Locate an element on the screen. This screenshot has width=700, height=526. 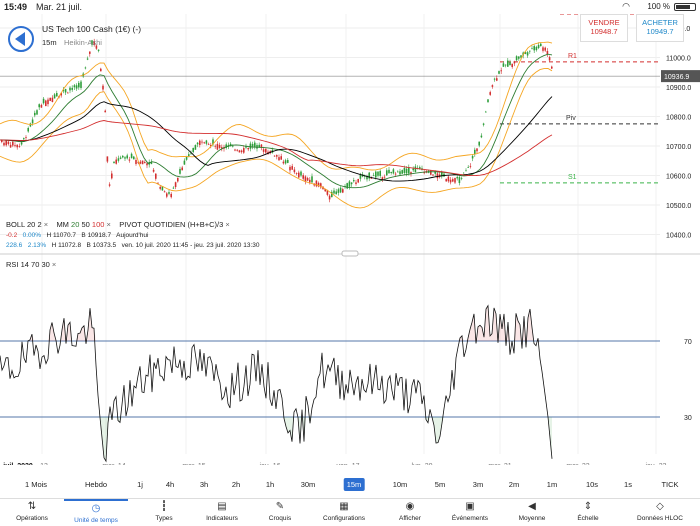
mm-legend: MM 20 50 100 × is located at coordinates (83, 224).